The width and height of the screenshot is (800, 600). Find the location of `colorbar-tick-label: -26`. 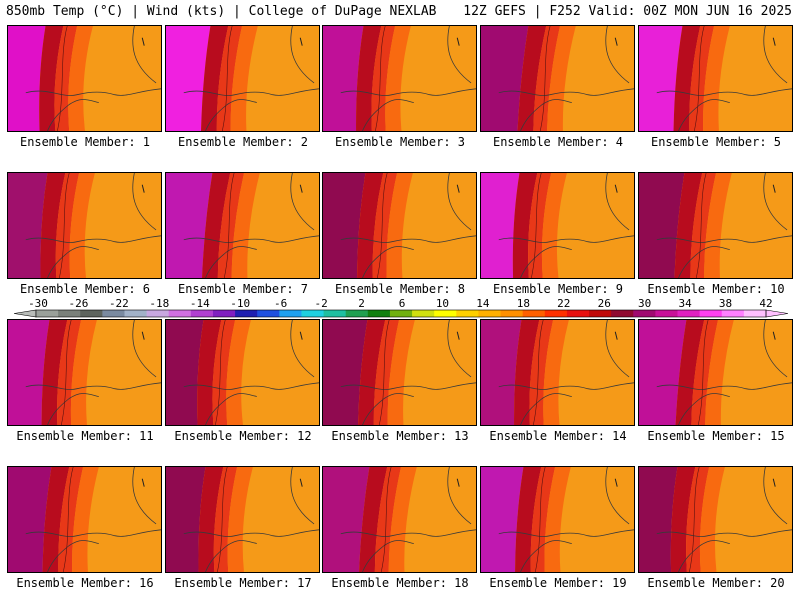

colorbar-tick-label: -26 is located at coordinates (79, 303).